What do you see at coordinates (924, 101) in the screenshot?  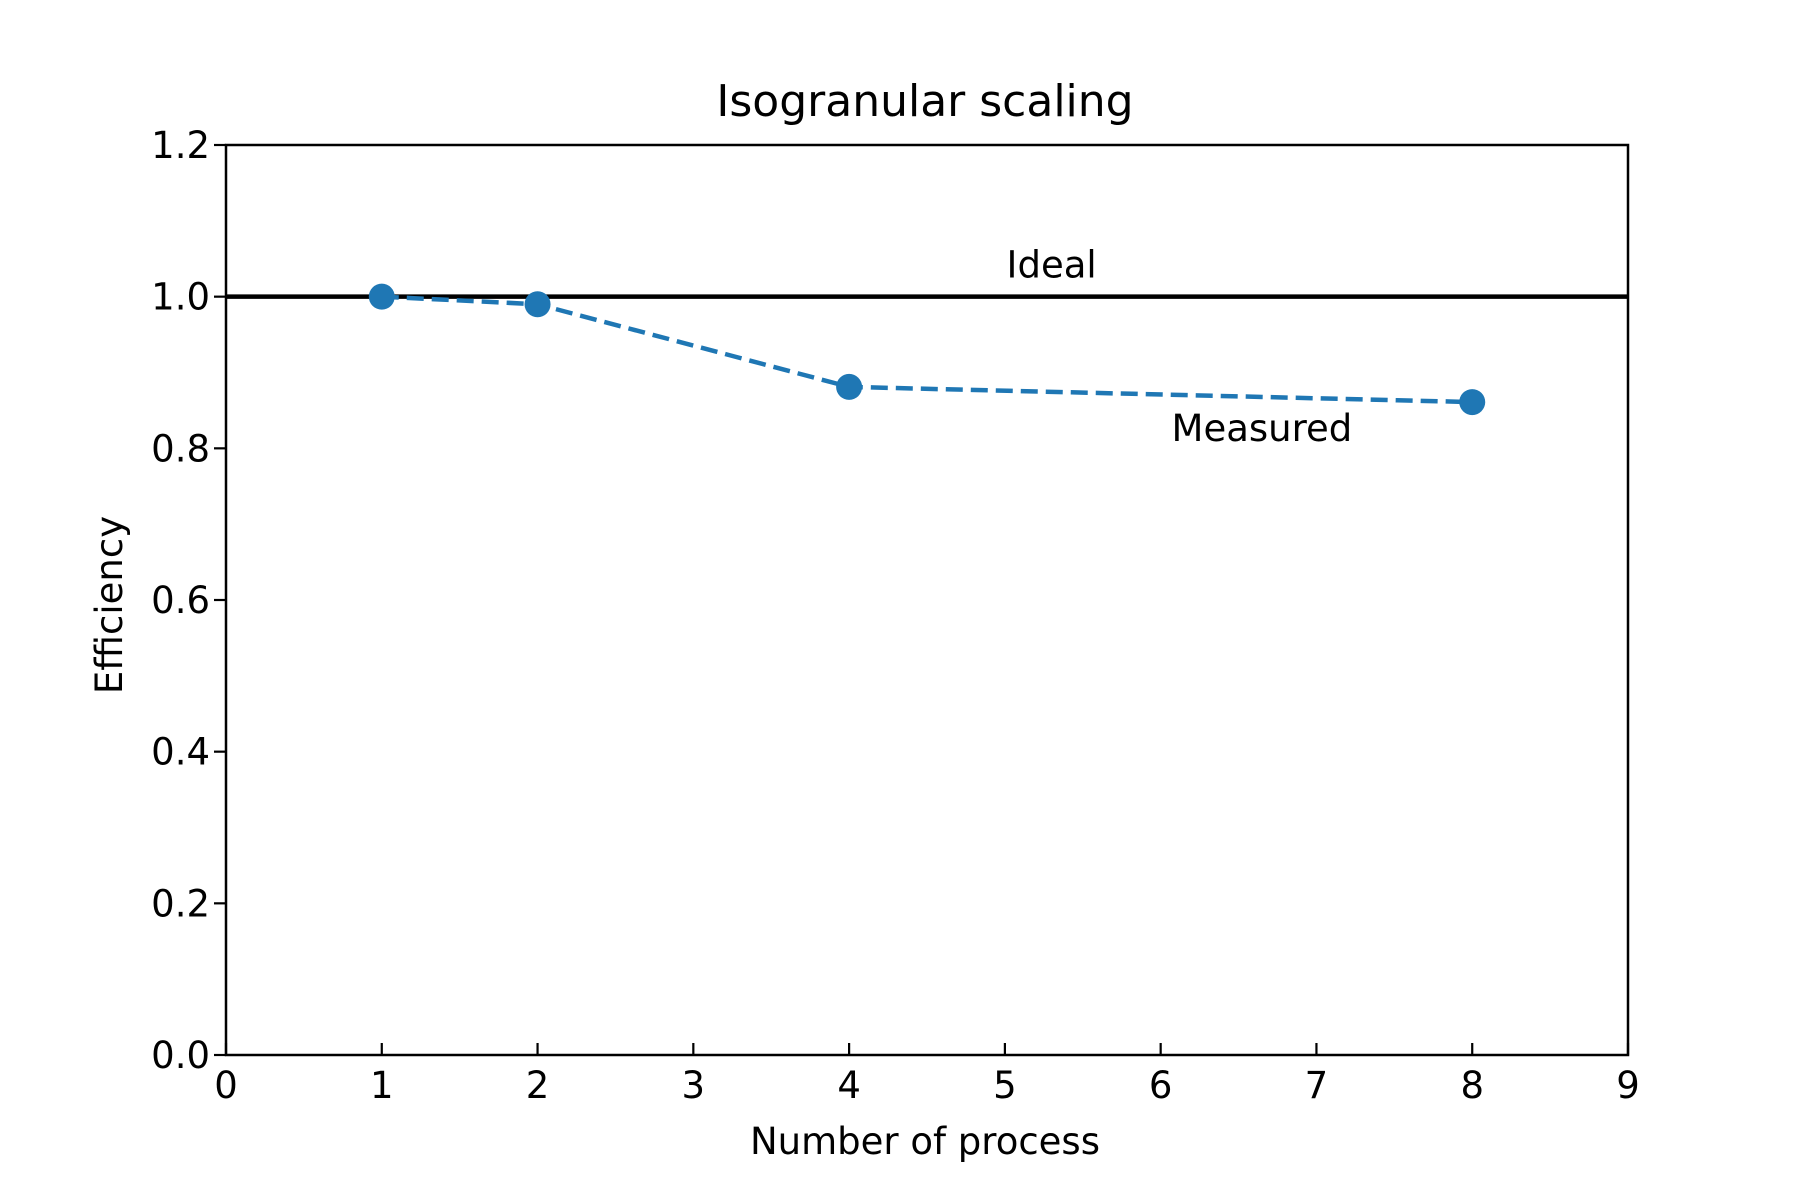 I see `chart-title: Isogranular scaling` at bounding box center [924, 101].